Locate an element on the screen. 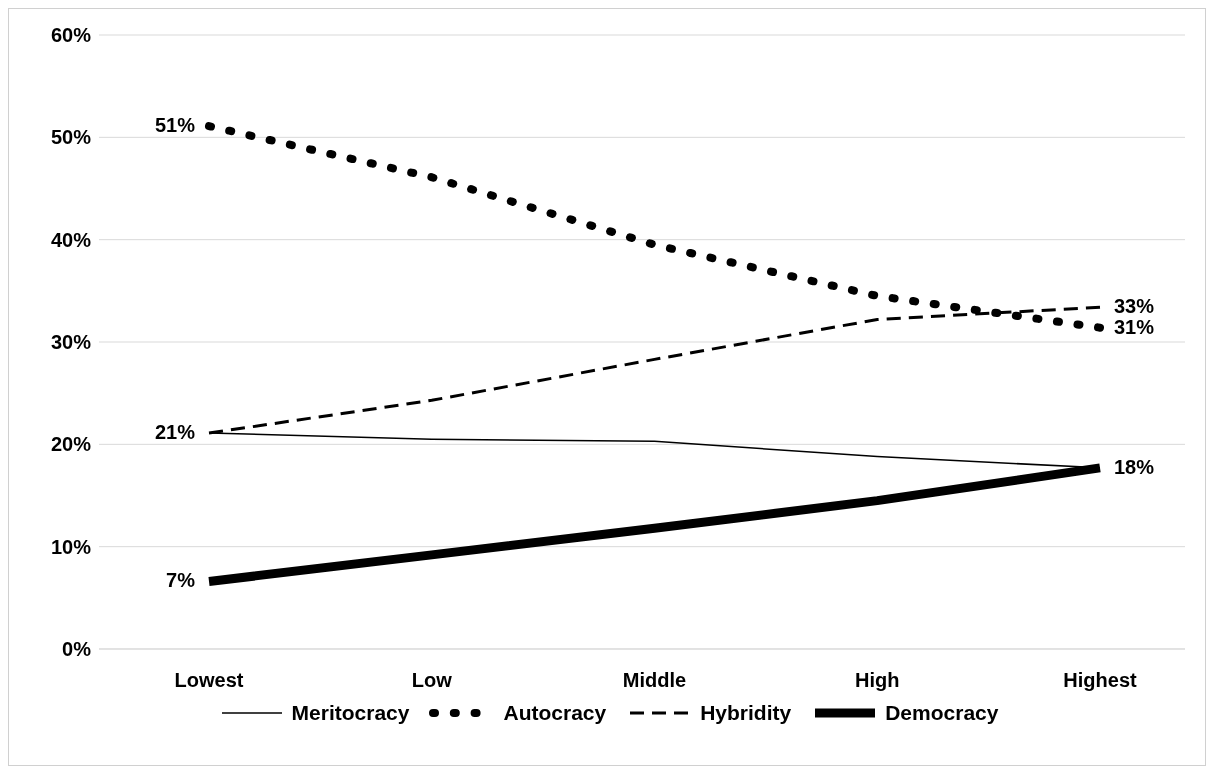  y-tick-label: 40% is located at coordinates (71, 239).